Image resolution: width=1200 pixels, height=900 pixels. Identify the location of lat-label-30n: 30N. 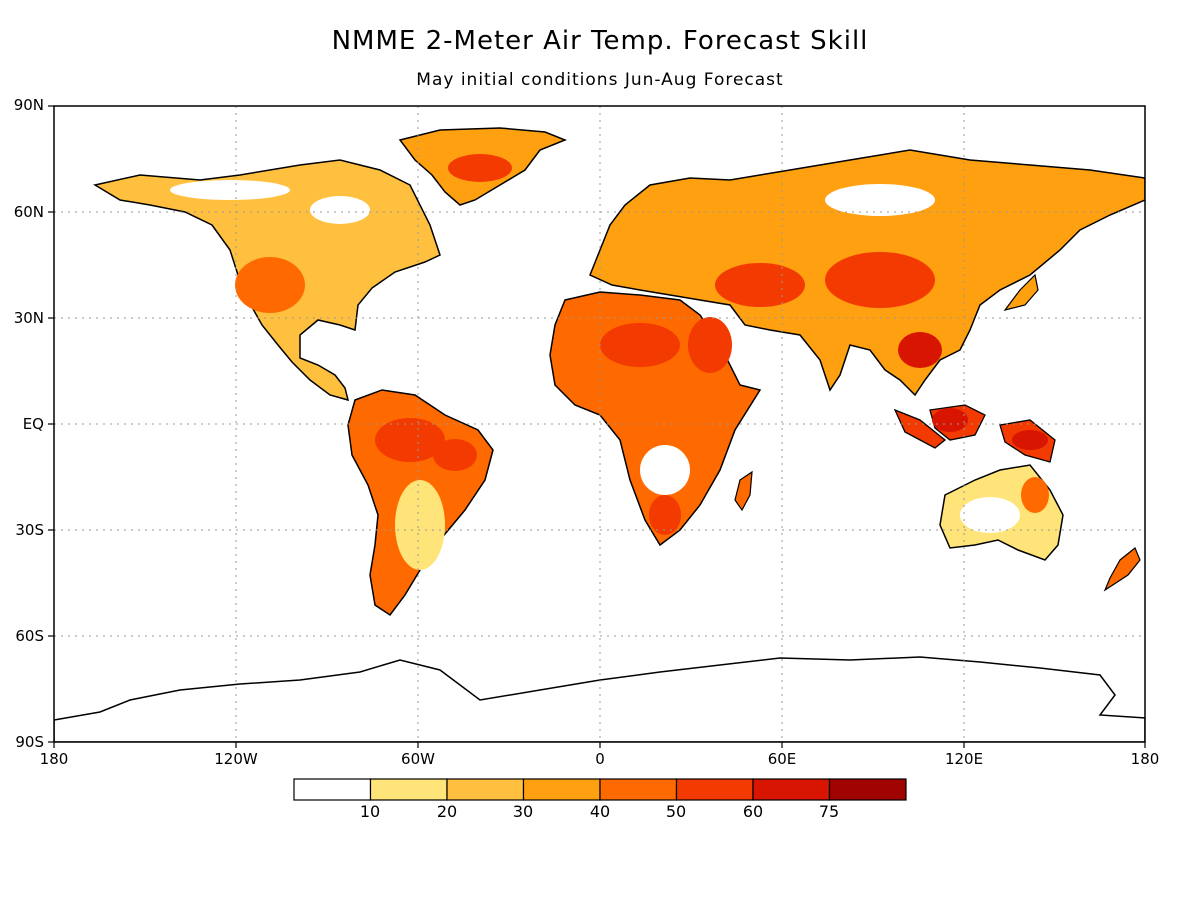
(28, 318).